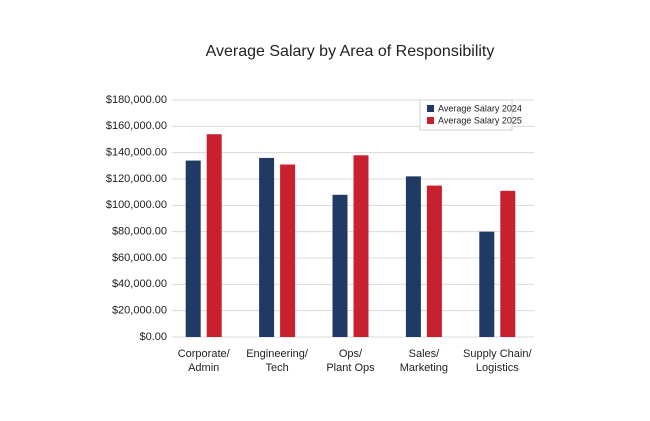 This screenshot has height=421, width=650. I want to click on x-tick-label-line: Supply Chain/, so click(497, 354).